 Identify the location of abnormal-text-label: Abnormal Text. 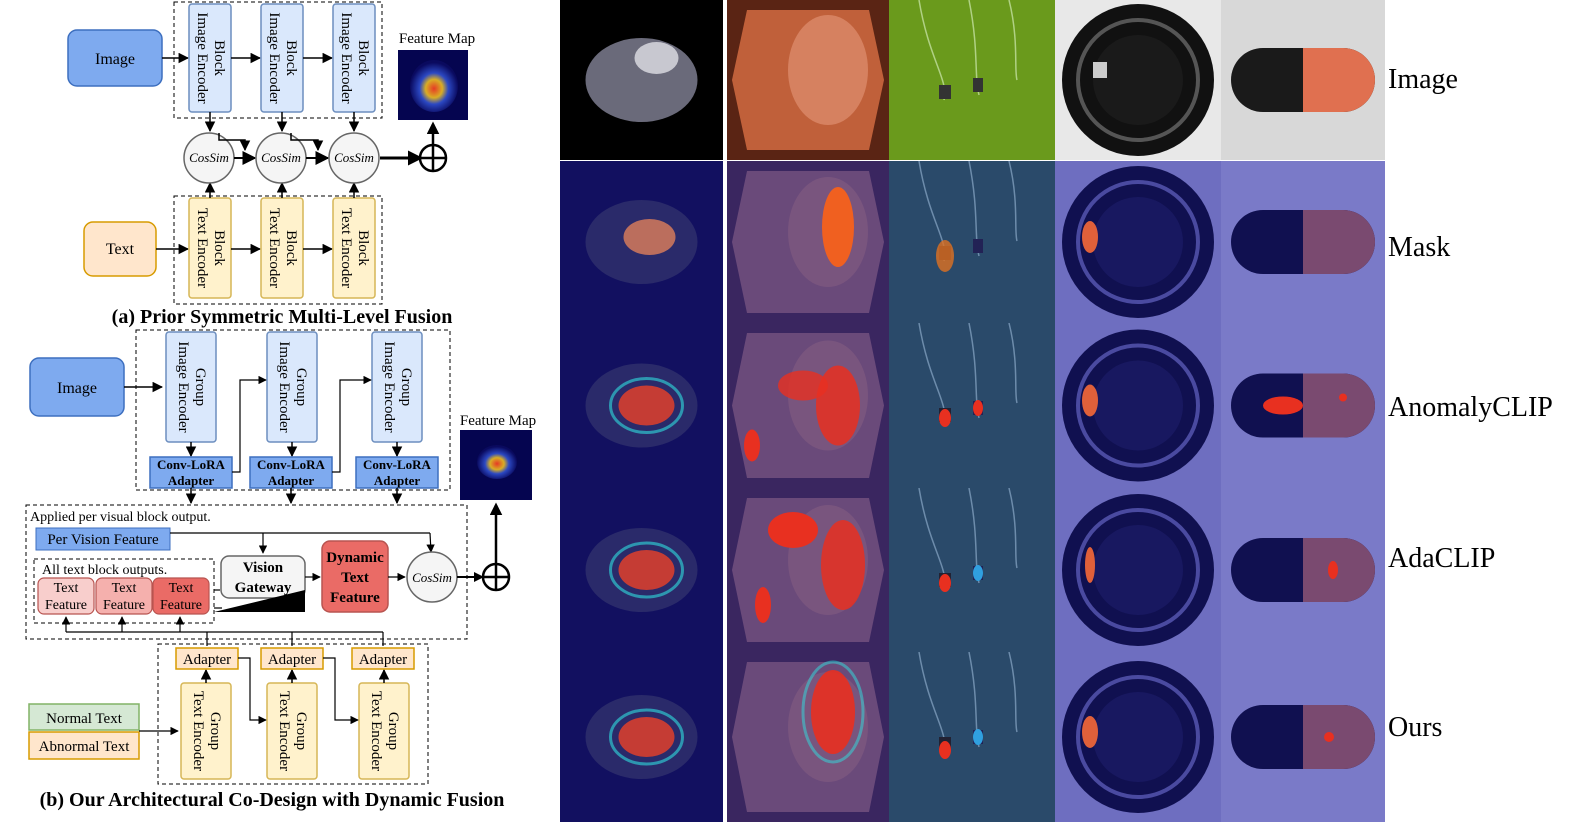
(85, 747).